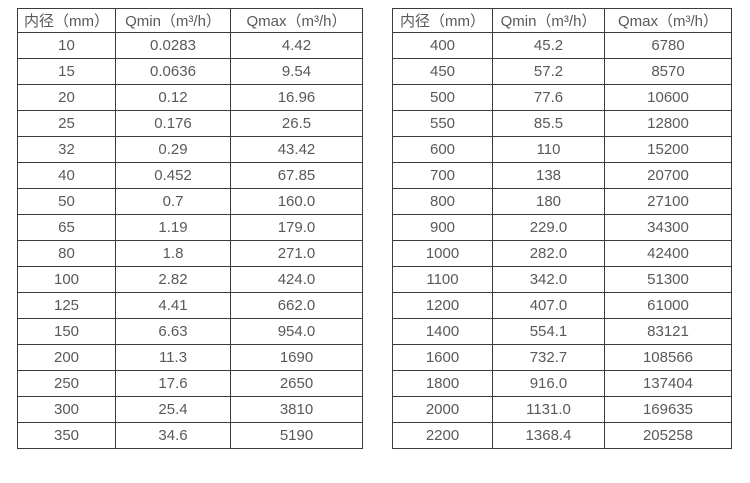 The height and width of the screenshot is (483, 750). Describe the element at coordinates (173, 383) in the screenshot. I see `table-cell: 17.6` at that location.